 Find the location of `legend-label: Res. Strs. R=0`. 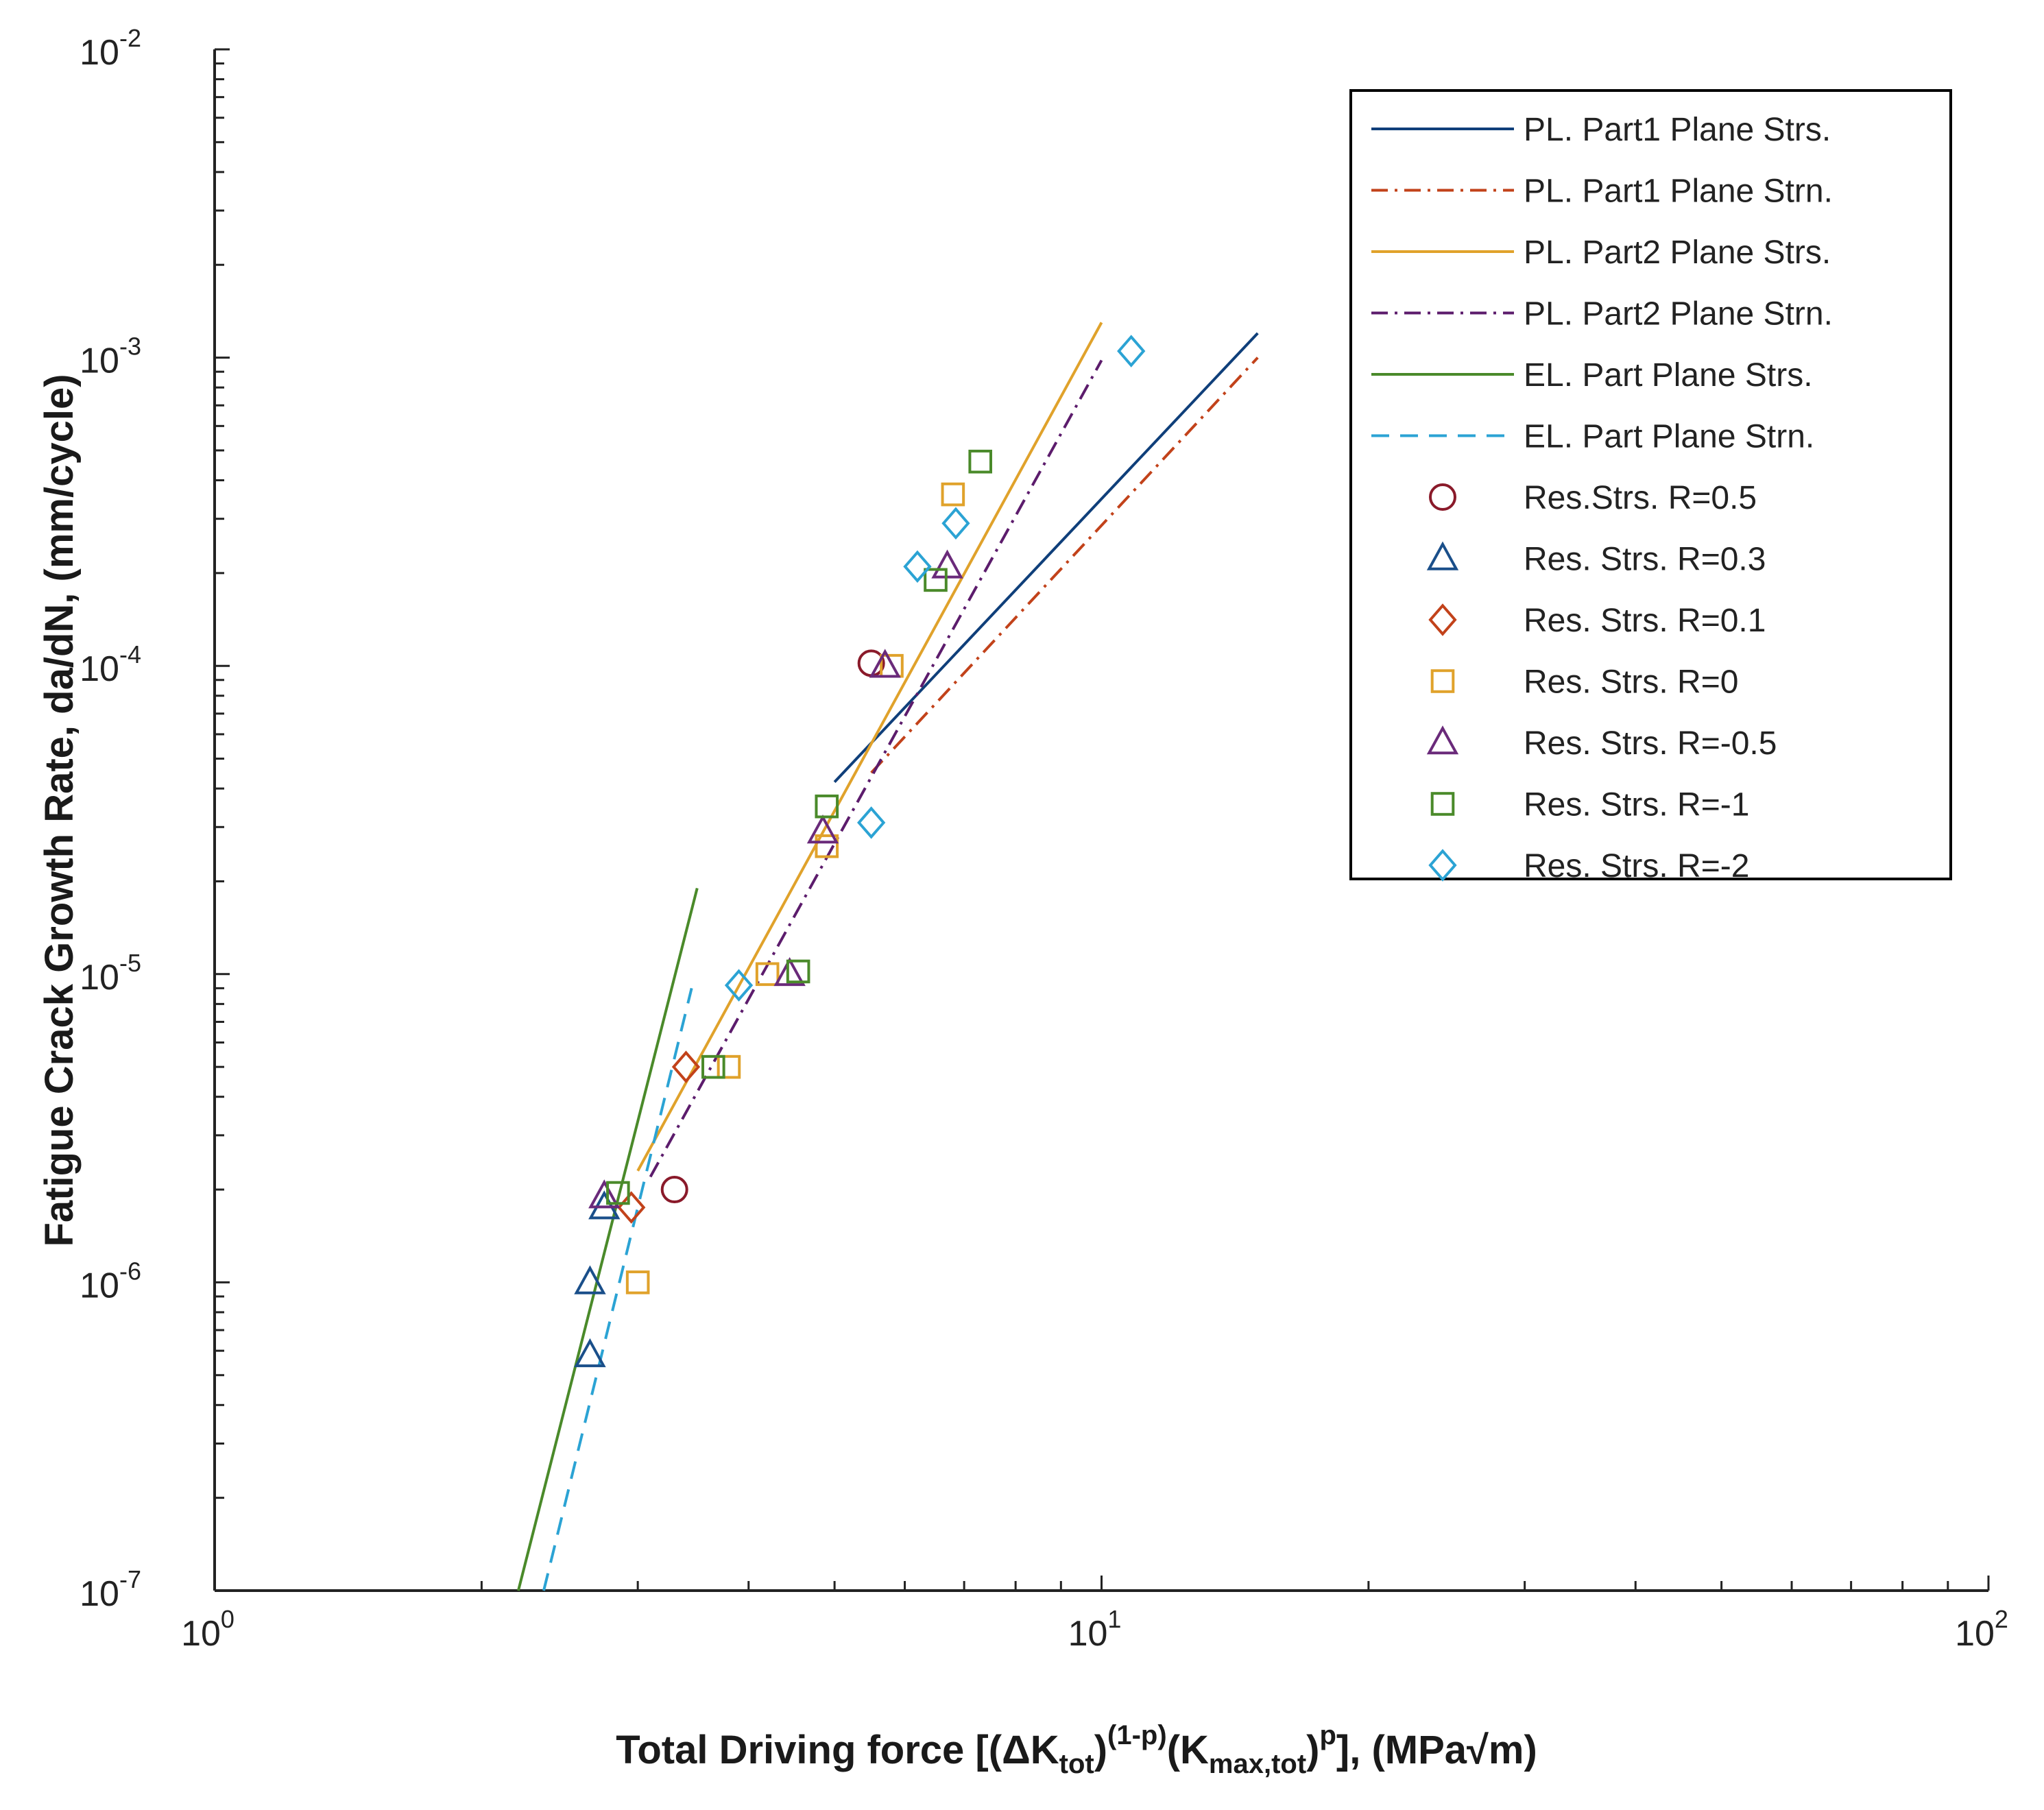

legend-label: Res. Strs. R=0 is located at coordinates (1631, 682).